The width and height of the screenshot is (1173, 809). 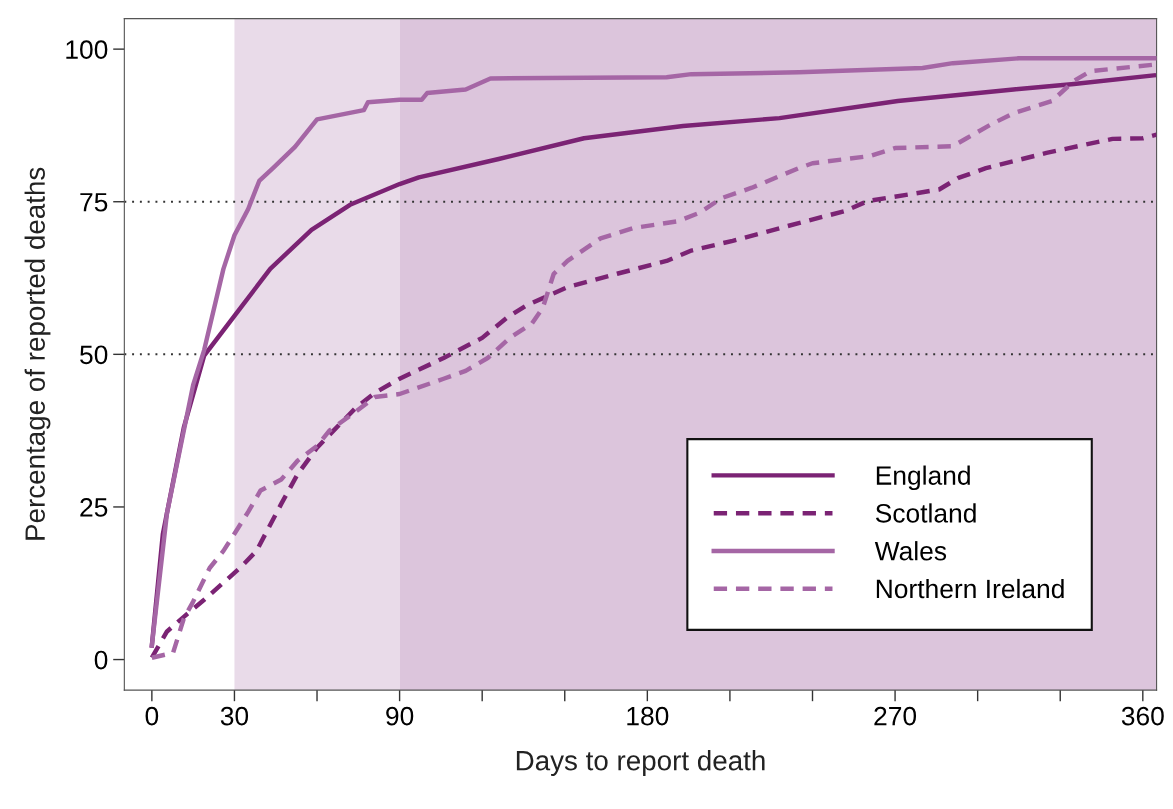 What do you see at coordinates (895, 716) in the screenshot?
I see `x-tick-label: 270` at bounding box center [895, 716].